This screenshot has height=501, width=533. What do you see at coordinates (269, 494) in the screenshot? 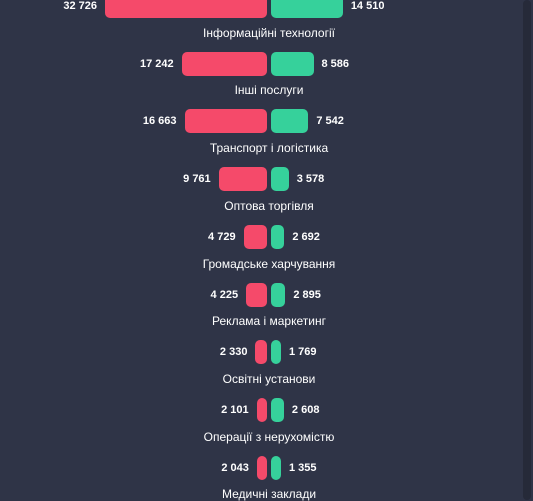
I see `category-label: Медичні заклади` at bounding box center [269, 494].